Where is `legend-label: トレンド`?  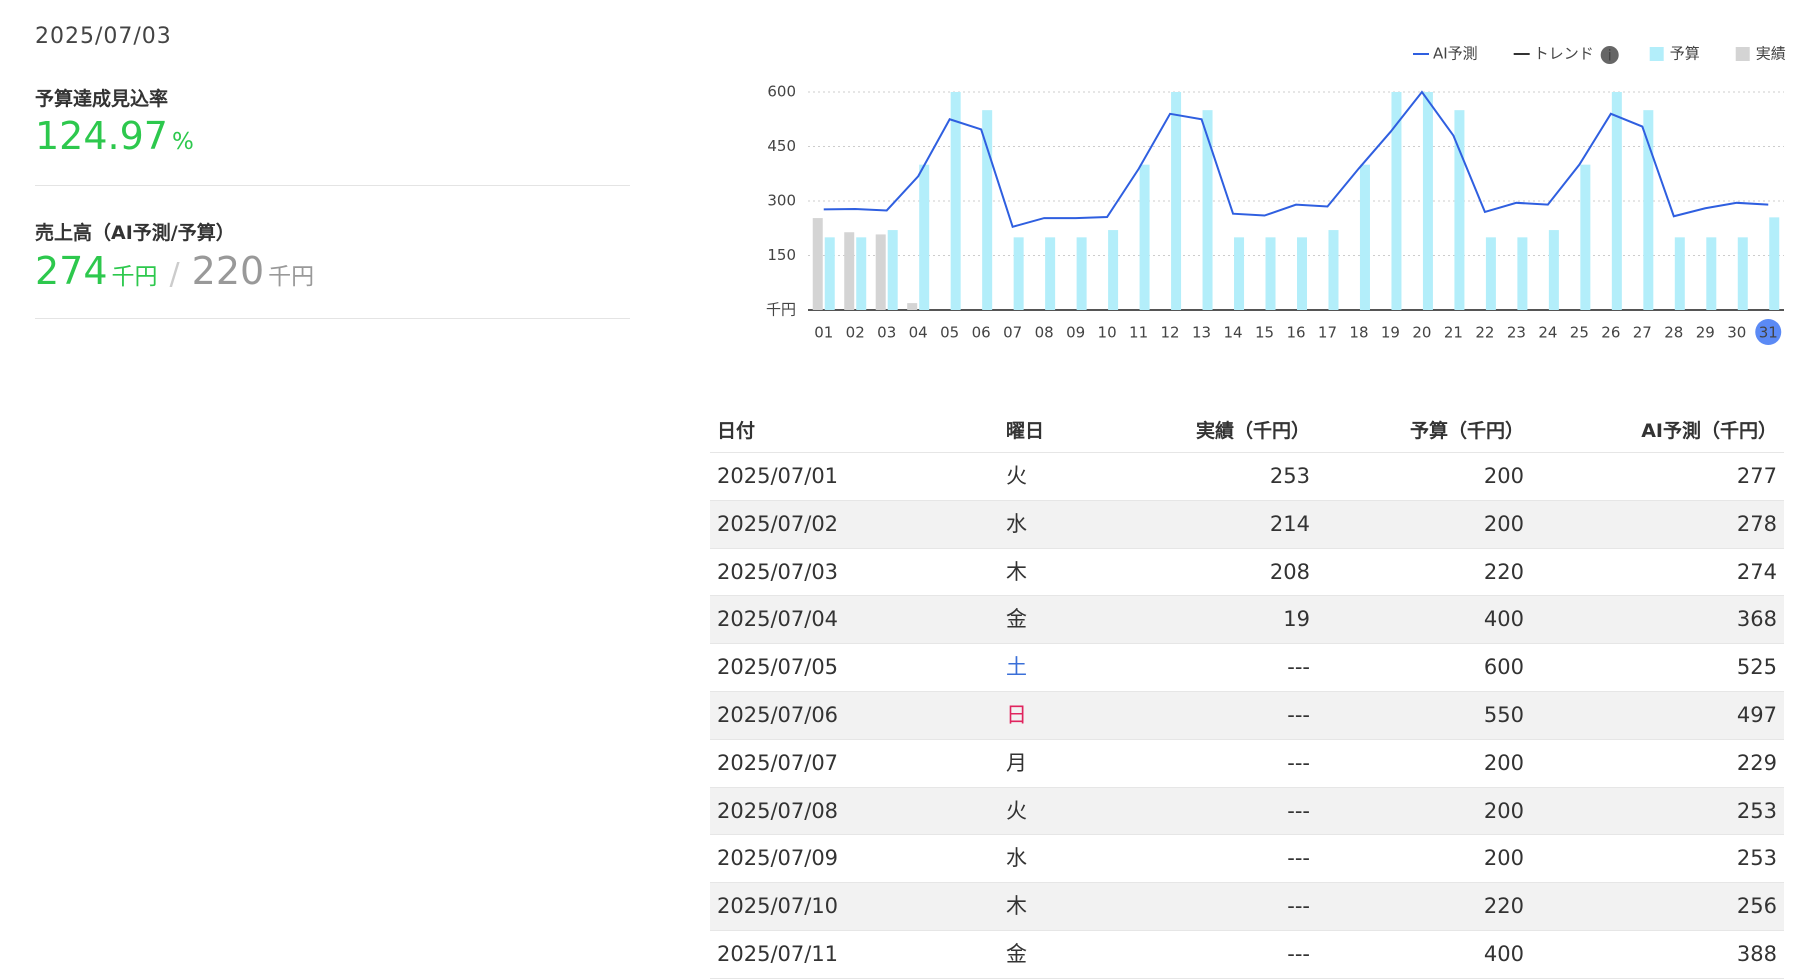
legend-label: トレンド is located at coordinates (1564, 54).